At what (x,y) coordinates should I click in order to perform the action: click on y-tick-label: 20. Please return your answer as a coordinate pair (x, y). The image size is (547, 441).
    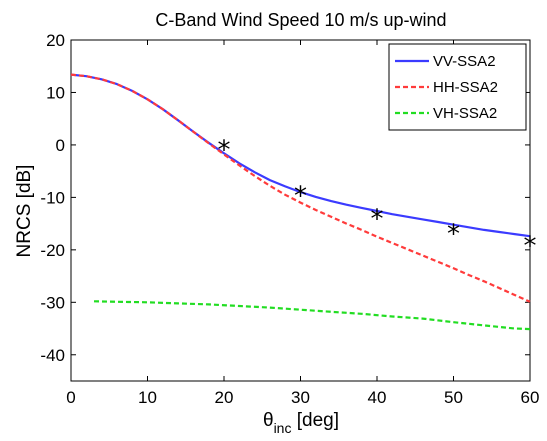
    Looking at the image, I should click on (55, 40).